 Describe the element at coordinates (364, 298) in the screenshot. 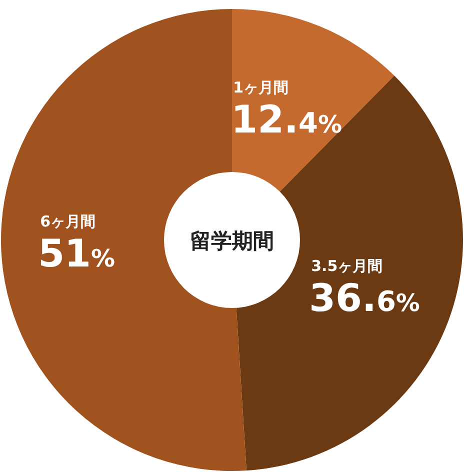

I see `data-label: 36.6%` at that location.